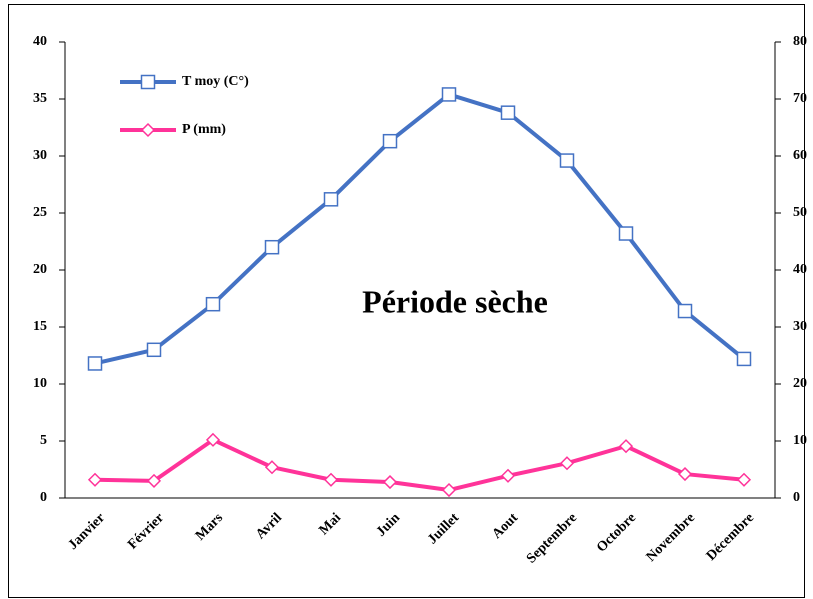  What do you see at coordinates (800, 155) in the screenshot?
I see `y2-tick-label: 60` at bounding box center [800, 155].